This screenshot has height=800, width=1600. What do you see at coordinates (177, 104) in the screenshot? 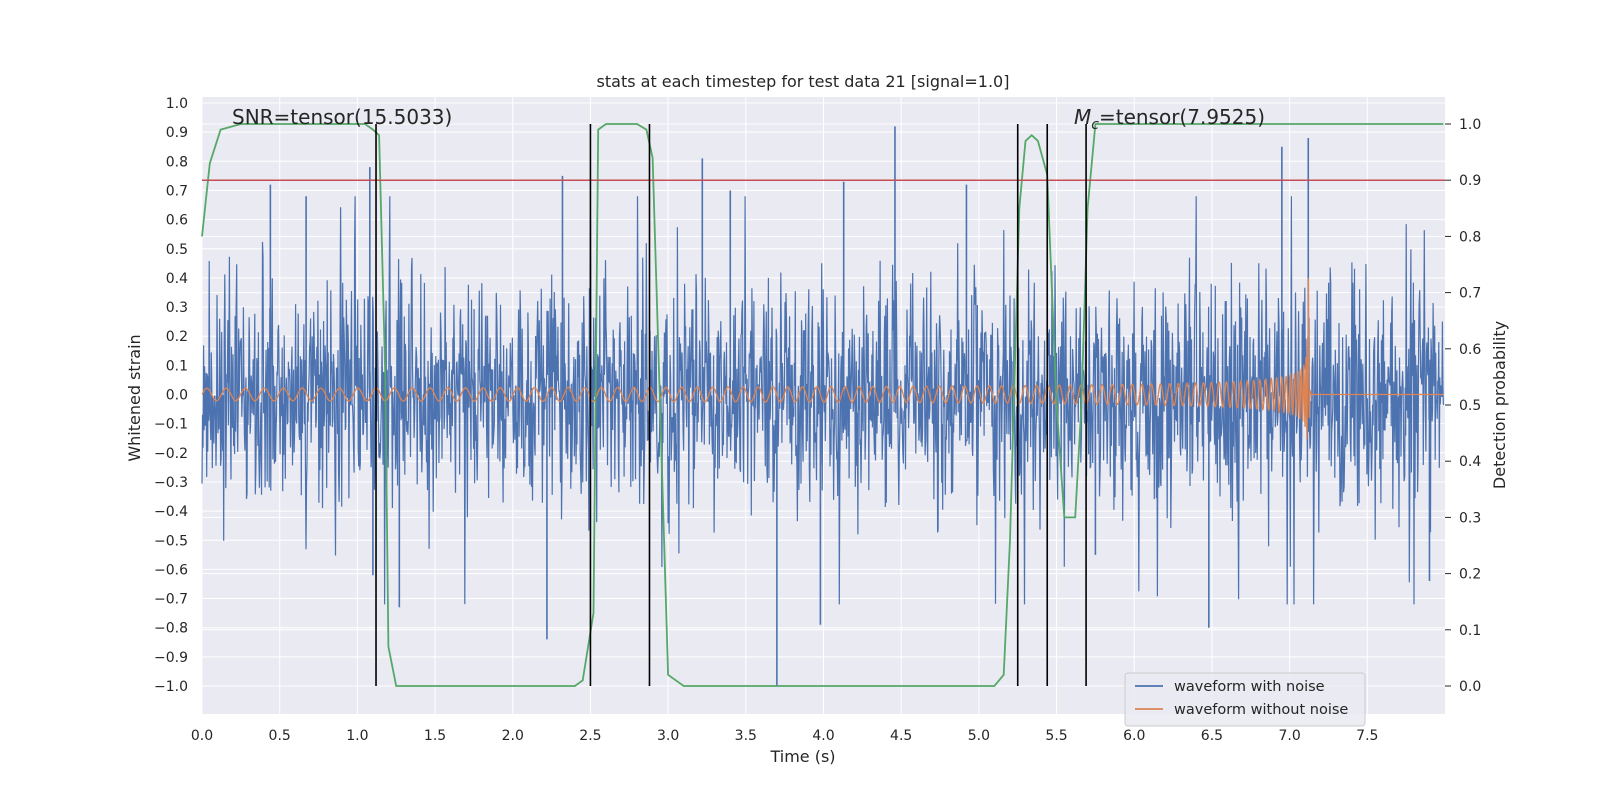
I see `y-tick-label: 1.0` at bounding box center [177, 104].